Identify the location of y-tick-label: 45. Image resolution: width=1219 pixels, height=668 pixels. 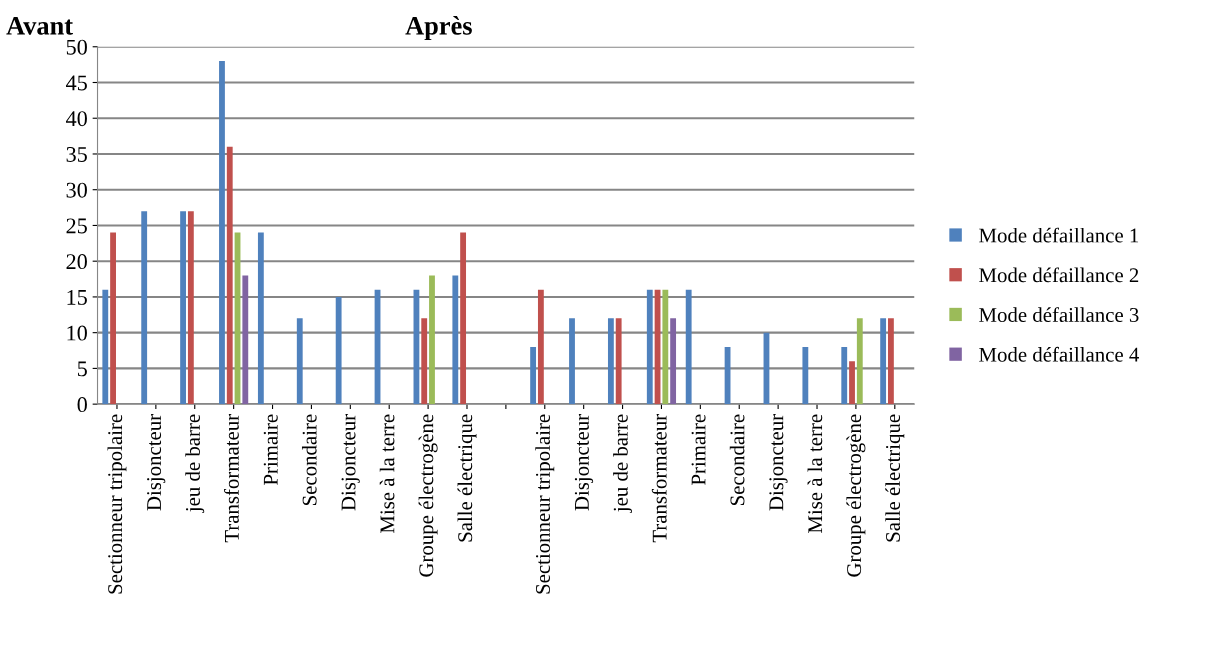
(76, 83).